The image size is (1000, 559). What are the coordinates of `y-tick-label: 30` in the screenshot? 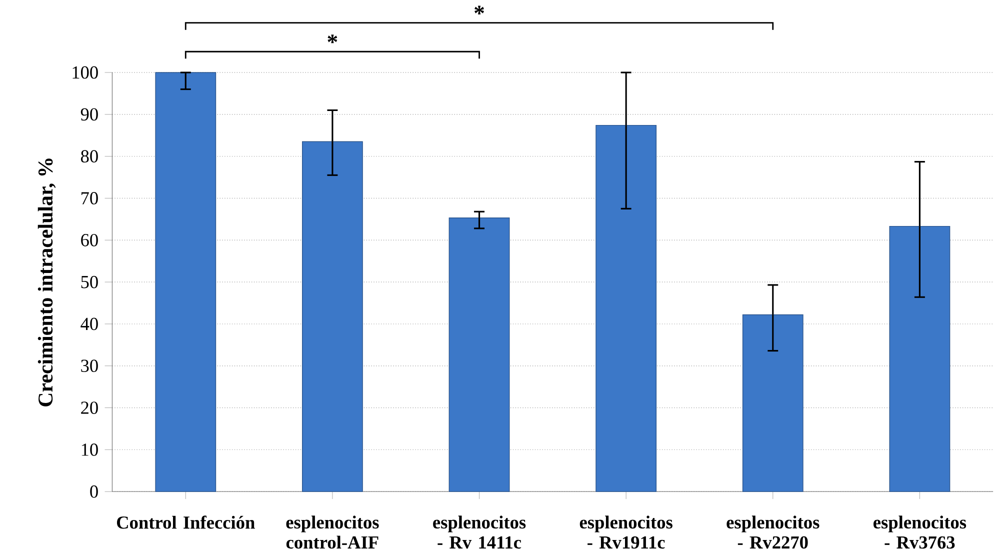 It's located at (89, 366).